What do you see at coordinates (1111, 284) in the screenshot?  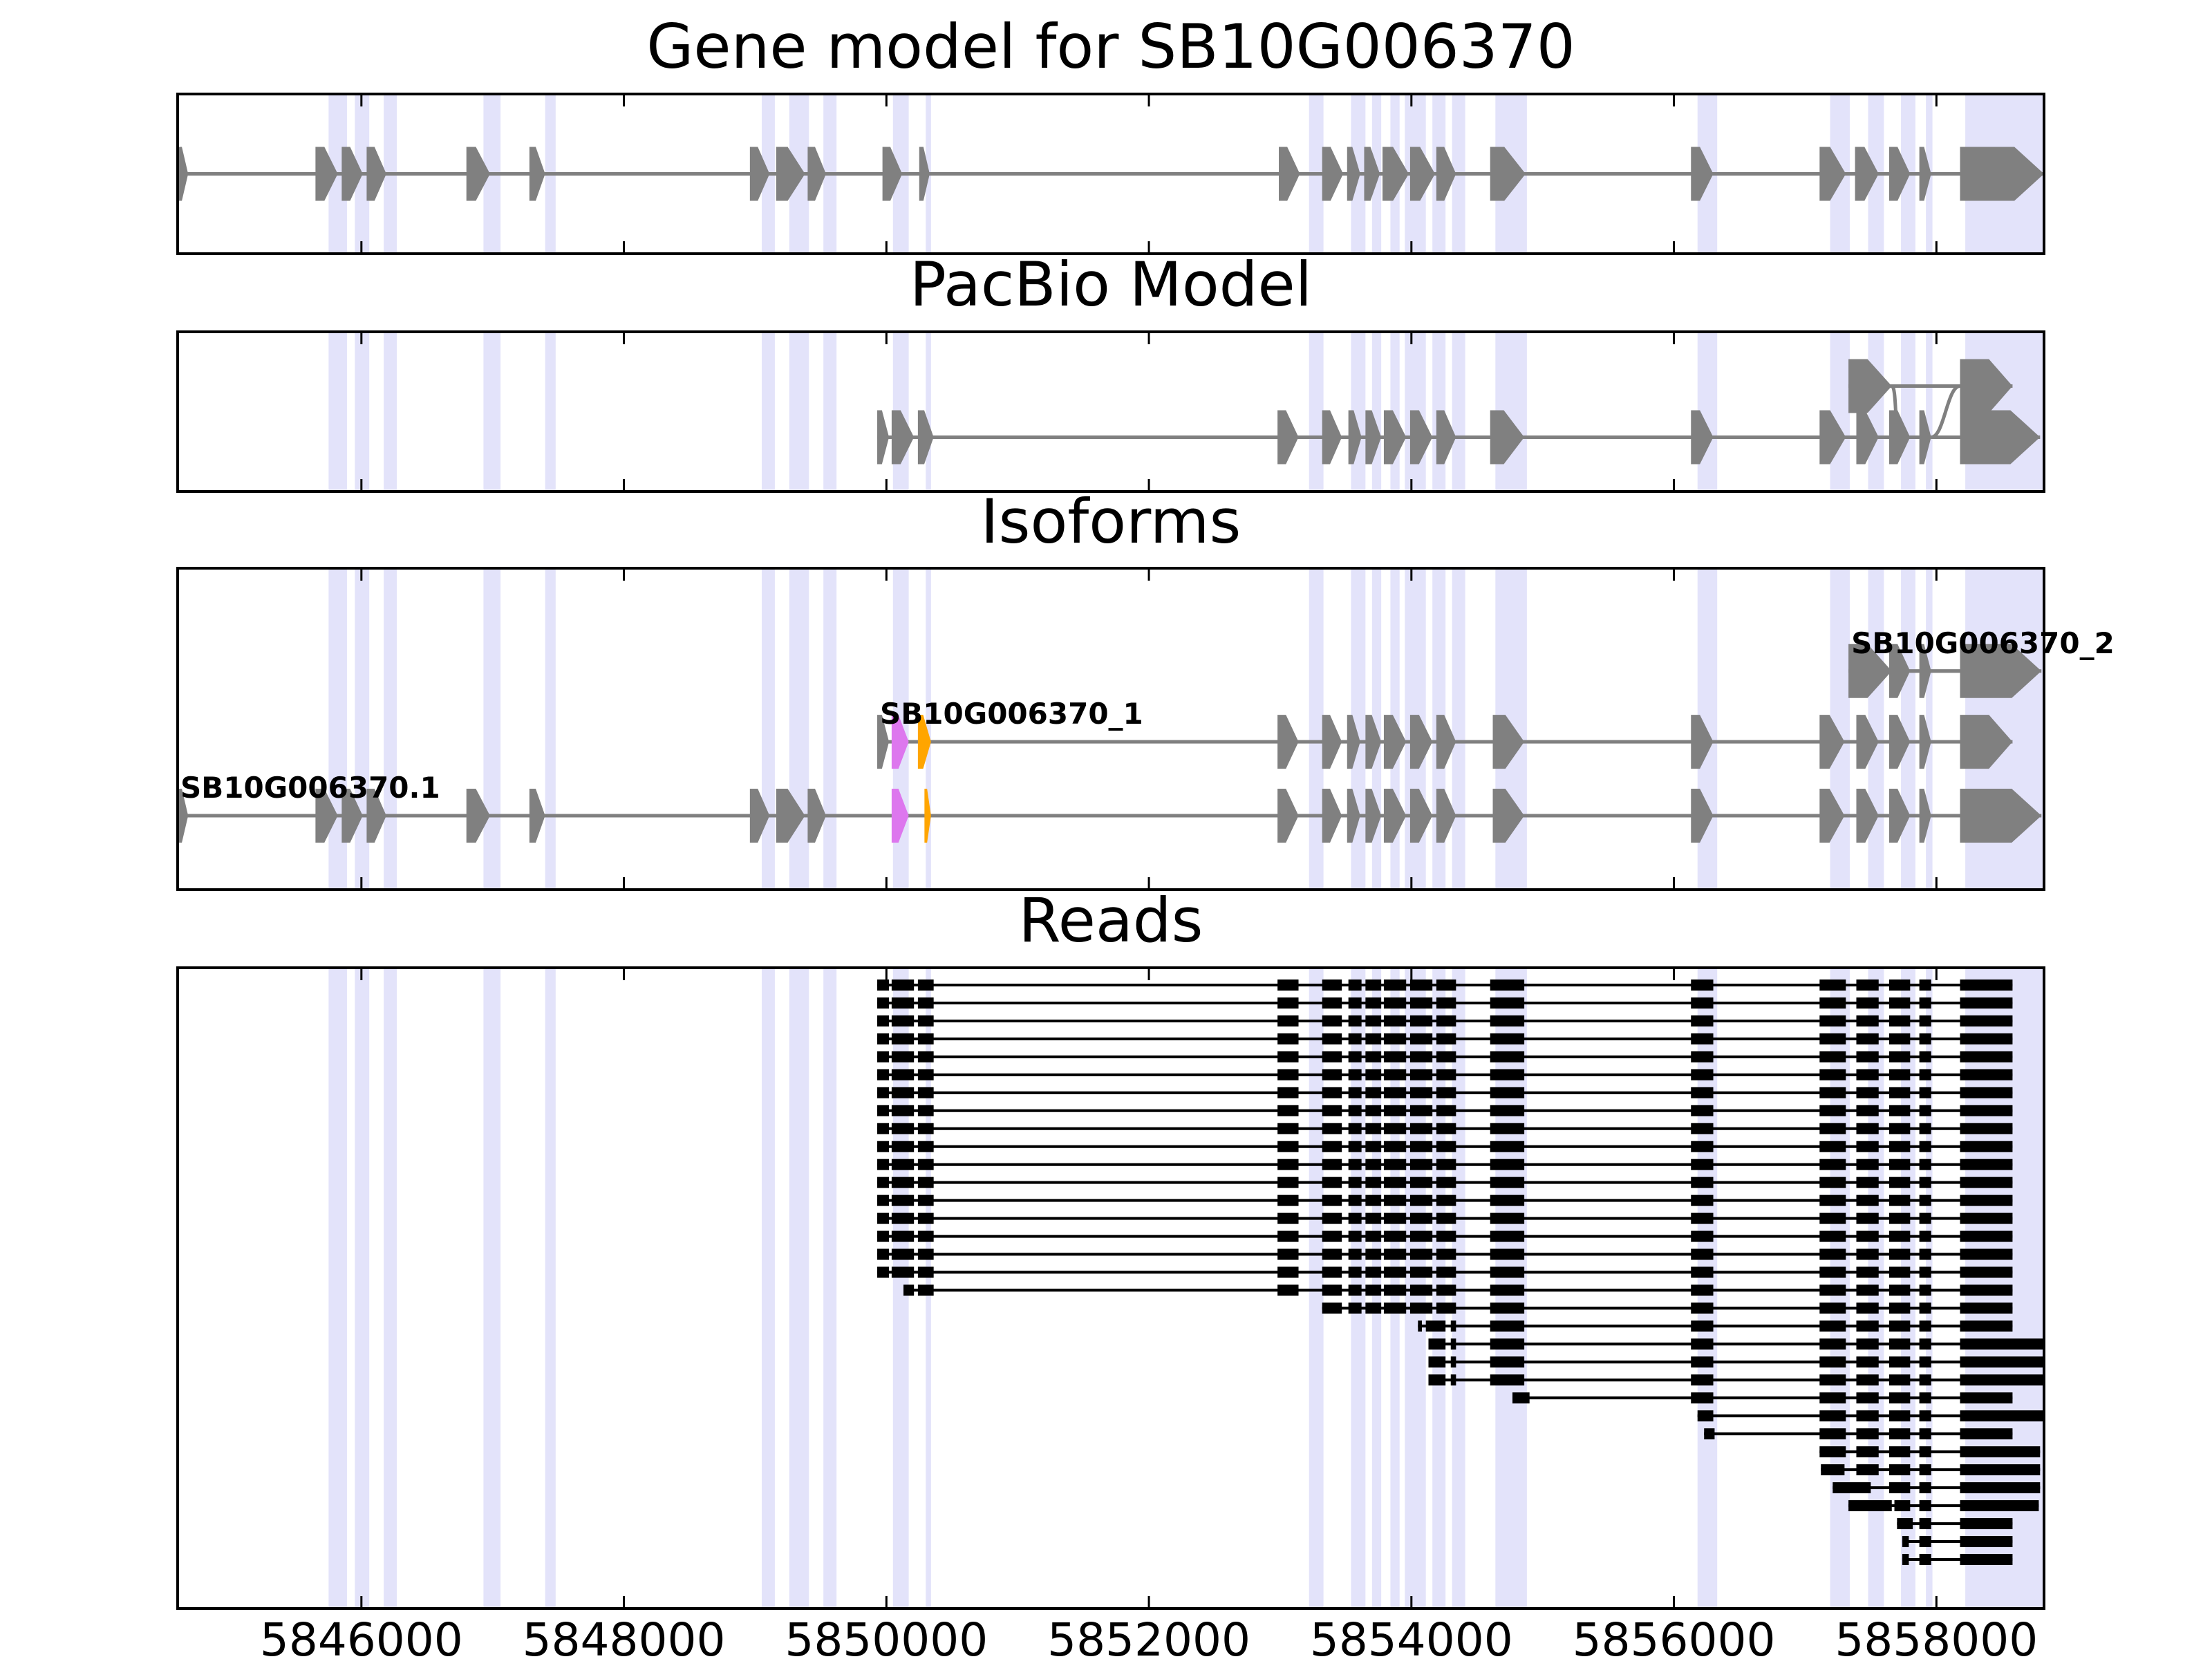 I see `panel-title: PacBio Model` at bounding box center [1111, 284].